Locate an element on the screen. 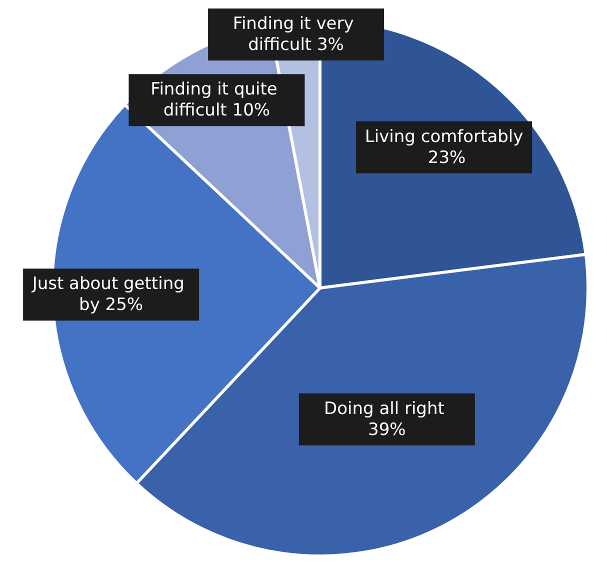 The height and width of the screenshot is (567, 607). slice-label: Finding it quite difficult 10% is located at coordinates (216, 100).